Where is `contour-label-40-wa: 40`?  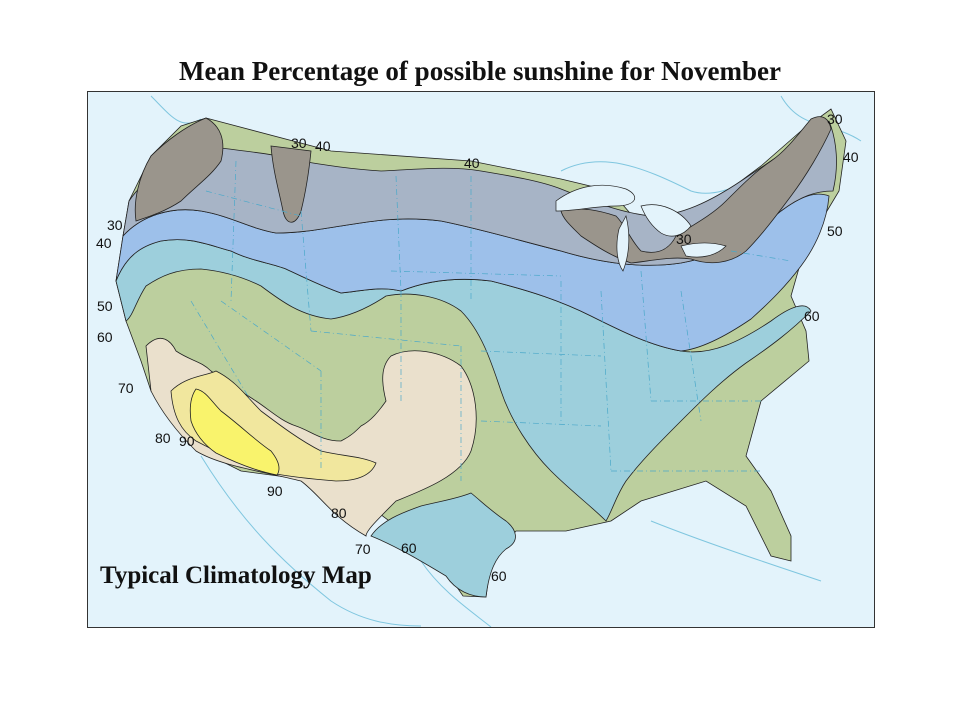
contour-label-40-wa: 40 is located at coordinates (323, 146).